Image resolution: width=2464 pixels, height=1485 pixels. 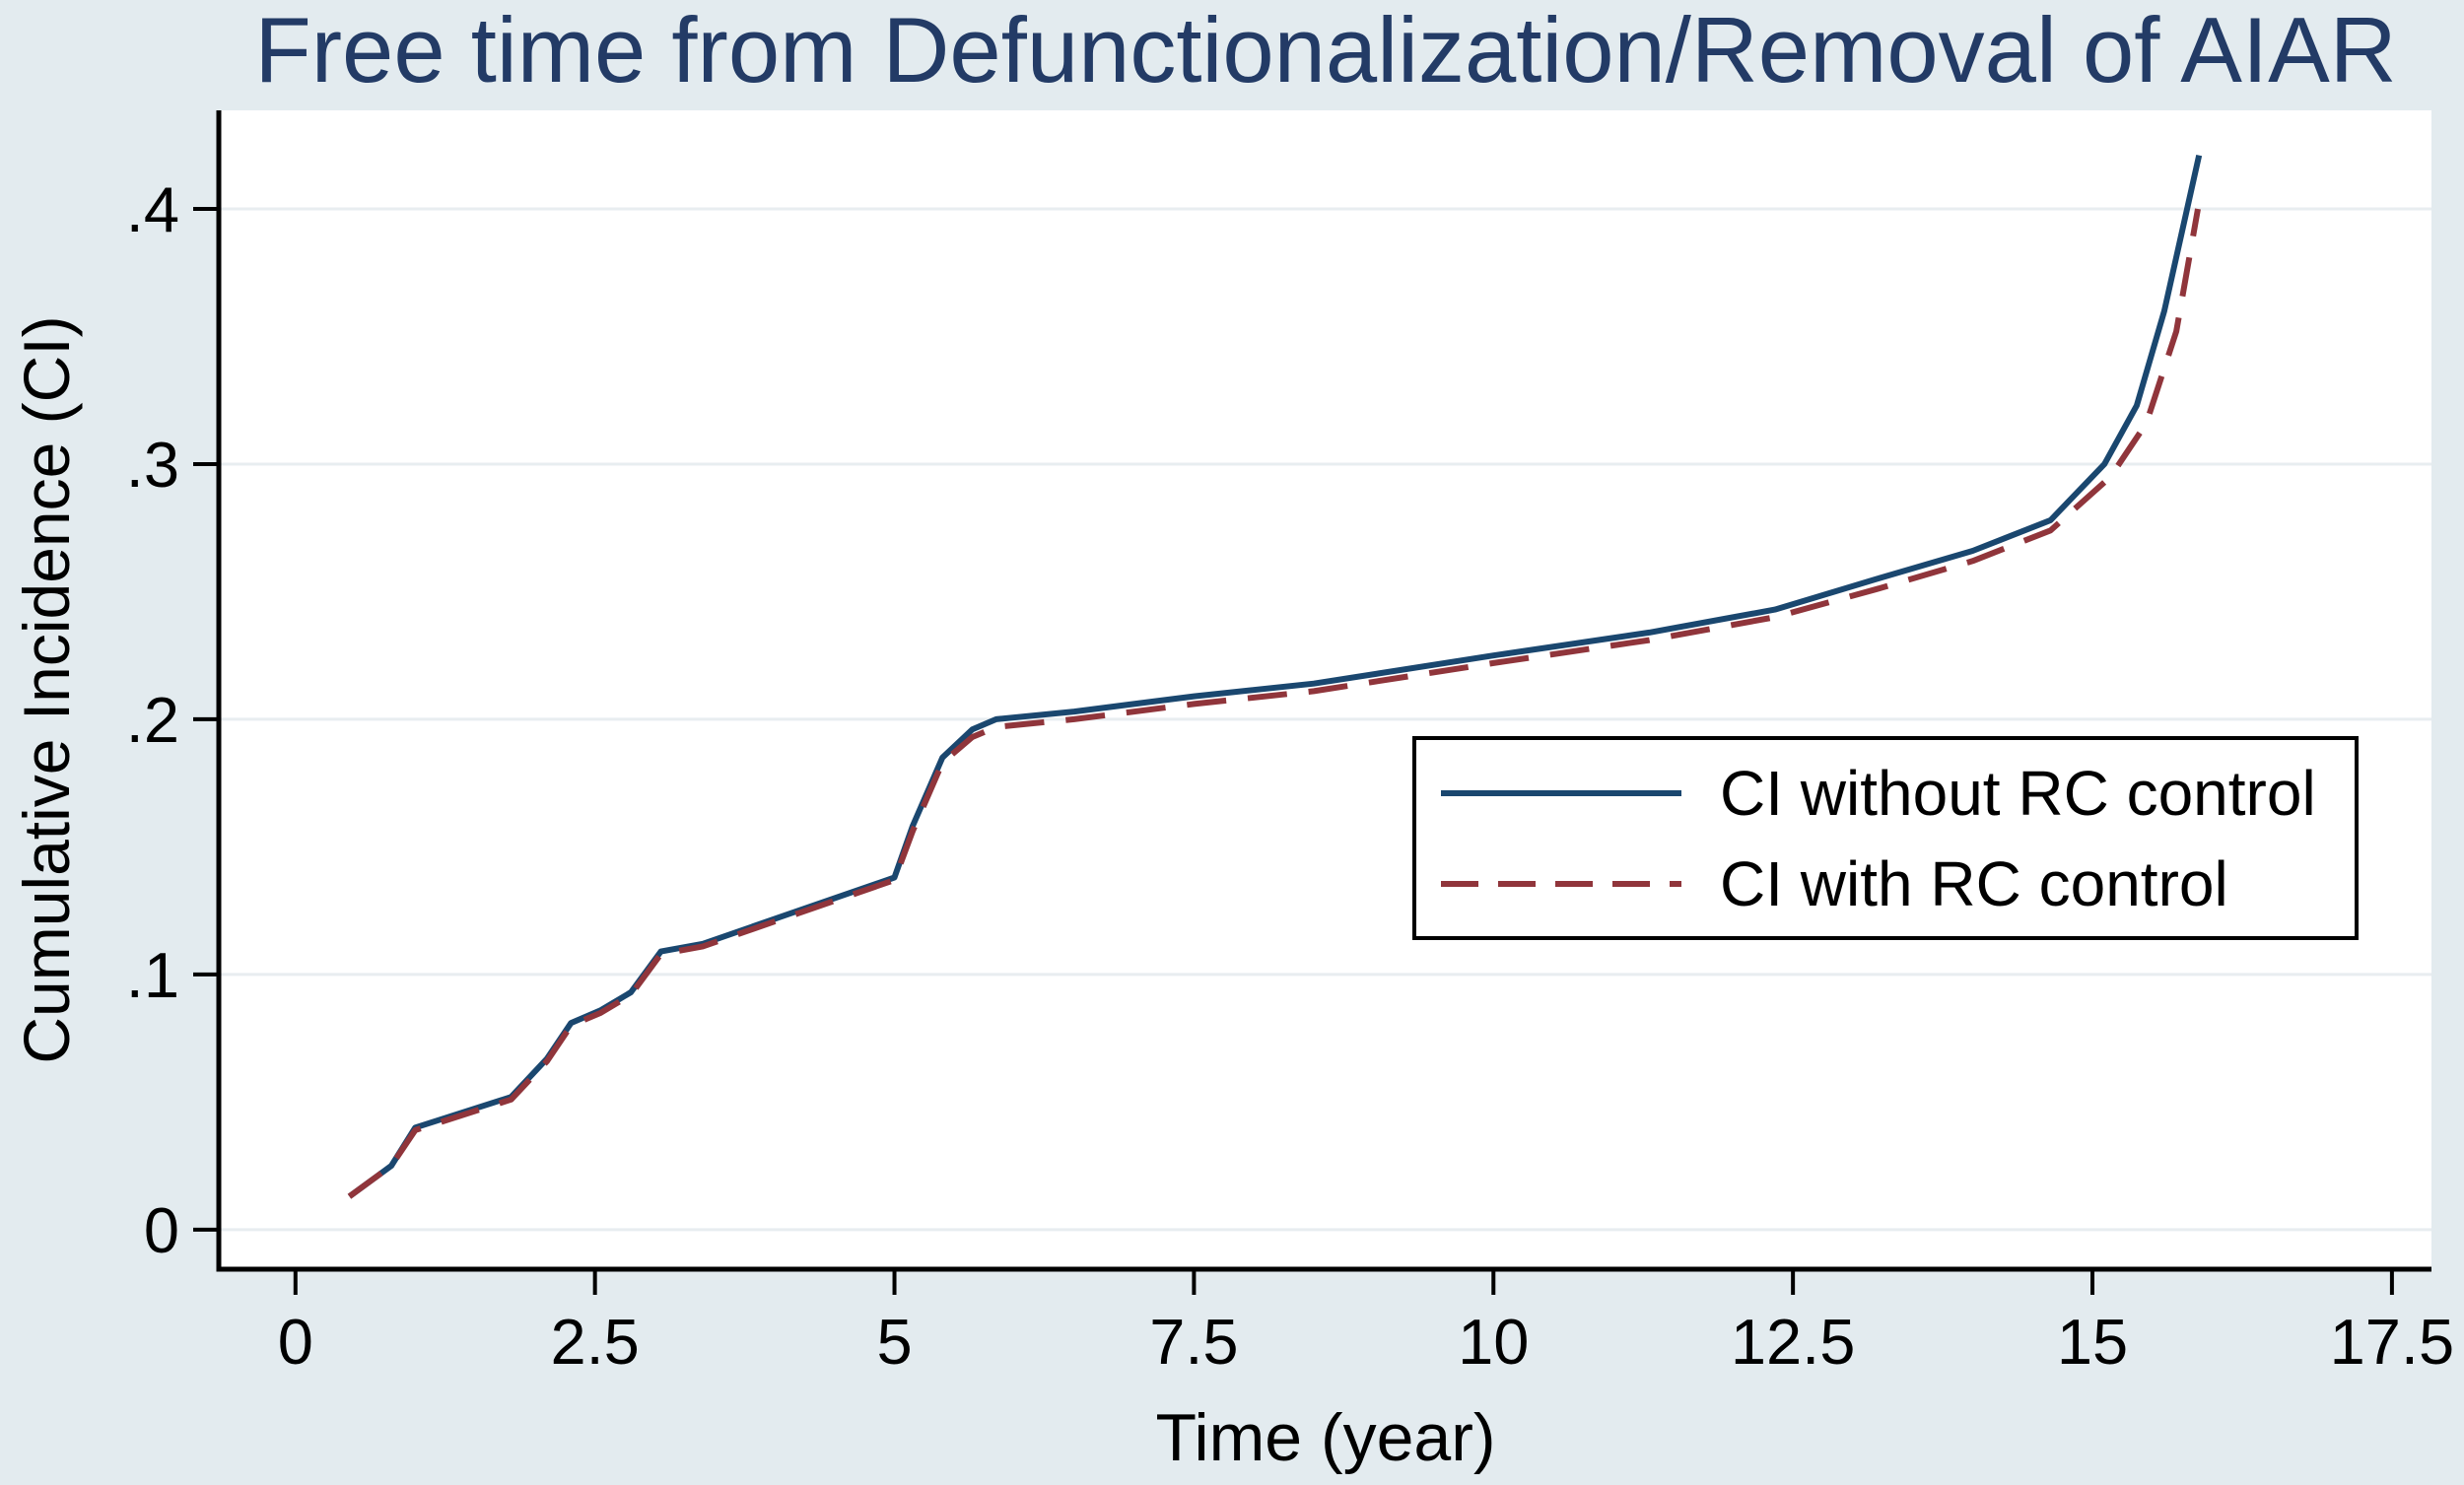 What do you see at coordinates (152, 209) in the screenshot?
I see `y-tick-label: .4` at bounding box center [152, 209].